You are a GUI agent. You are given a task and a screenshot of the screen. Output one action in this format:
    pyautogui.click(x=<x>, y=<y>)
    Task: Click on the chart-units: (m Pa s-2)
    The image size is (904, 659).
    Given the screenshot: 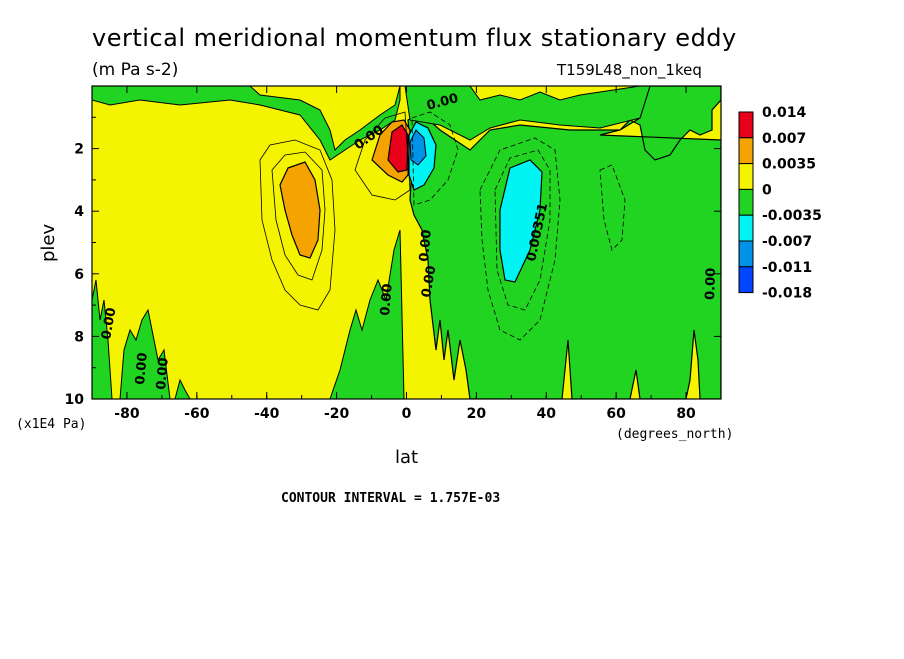 What is the action you would take?
    pyautogui.click(x=135, y=70)
    